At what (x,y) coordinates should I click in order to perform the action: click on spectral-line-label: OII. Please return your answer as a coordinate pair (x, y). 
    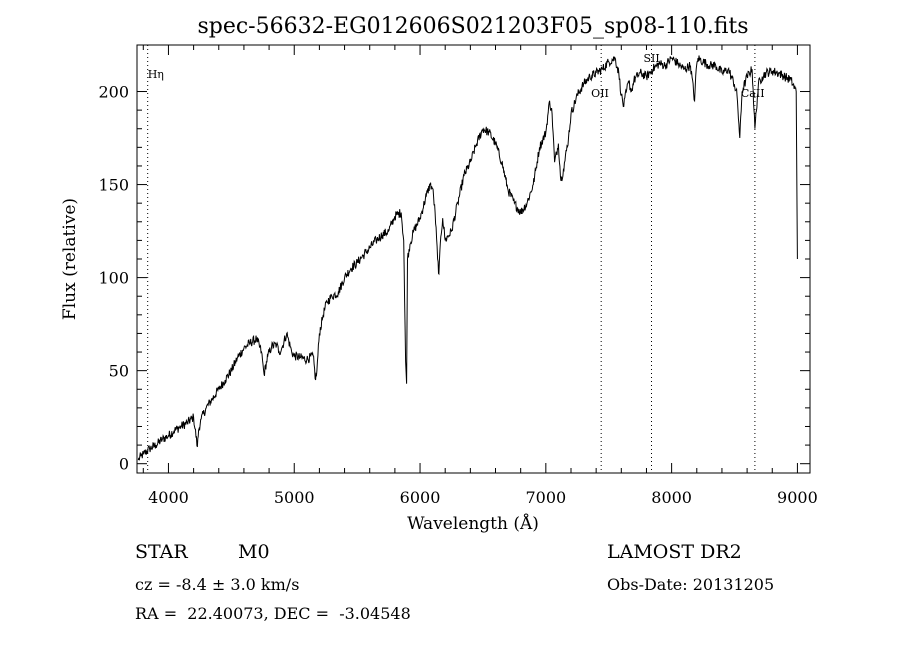
    Looking at the image, I should click on (600, 93).